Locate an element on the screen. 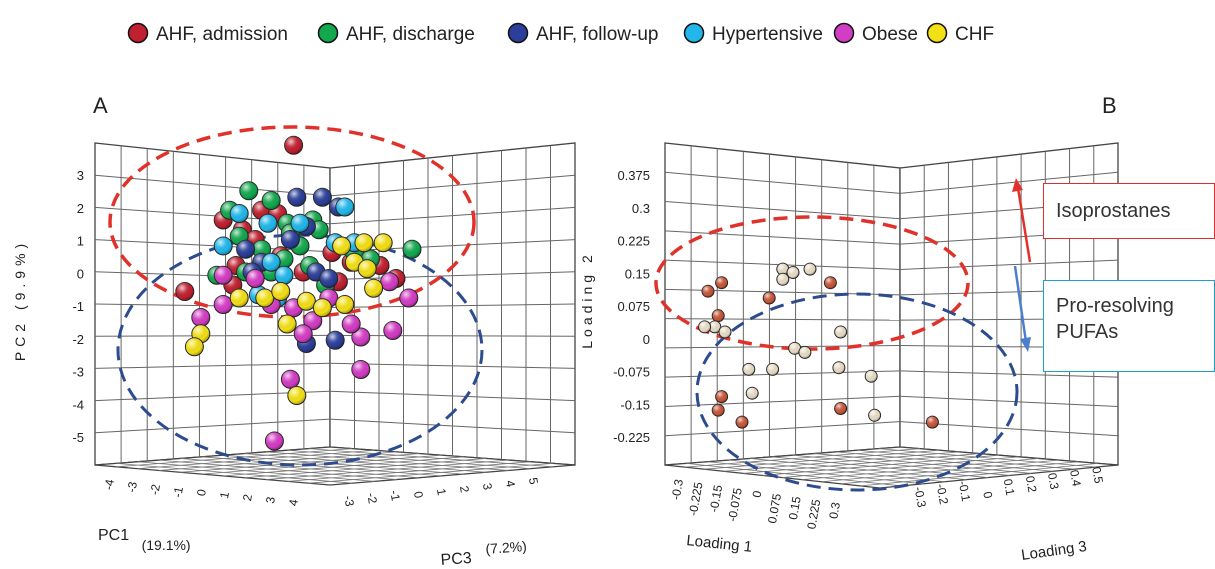 Image resolution: width=1215 pixels, height=569 pixels. legend-label: AHF, discharge is located at coordinates (410, 34).